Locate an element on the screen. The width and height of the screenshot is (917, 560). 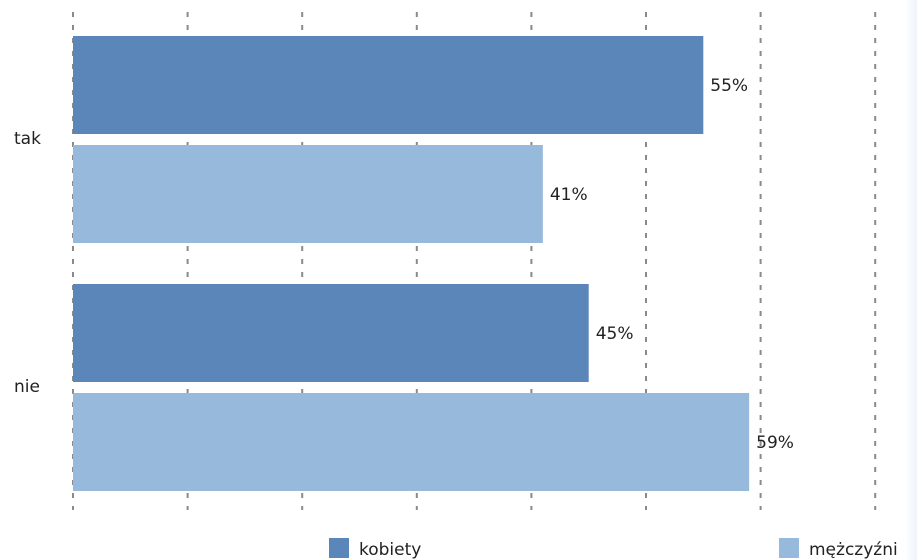
data-label-nie-series-1: 59% is located at coordinates (775, 443).